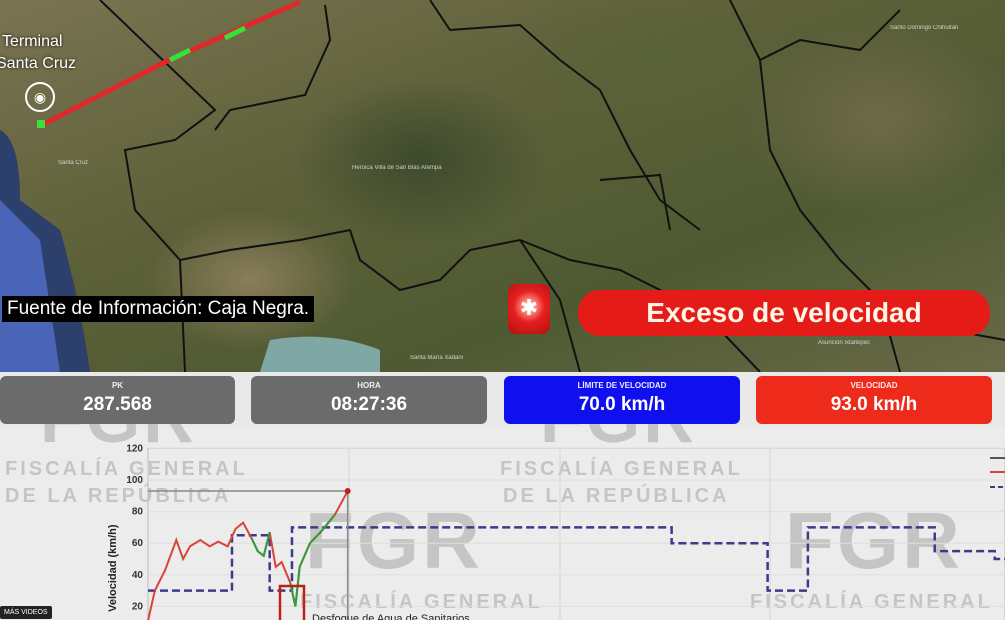 The width and height of the screenshot is (1005, 620). Describe the element at coordinates (38, 63) in the screenshot. I see `terminal-label-2: Santa Cruz` at that location.